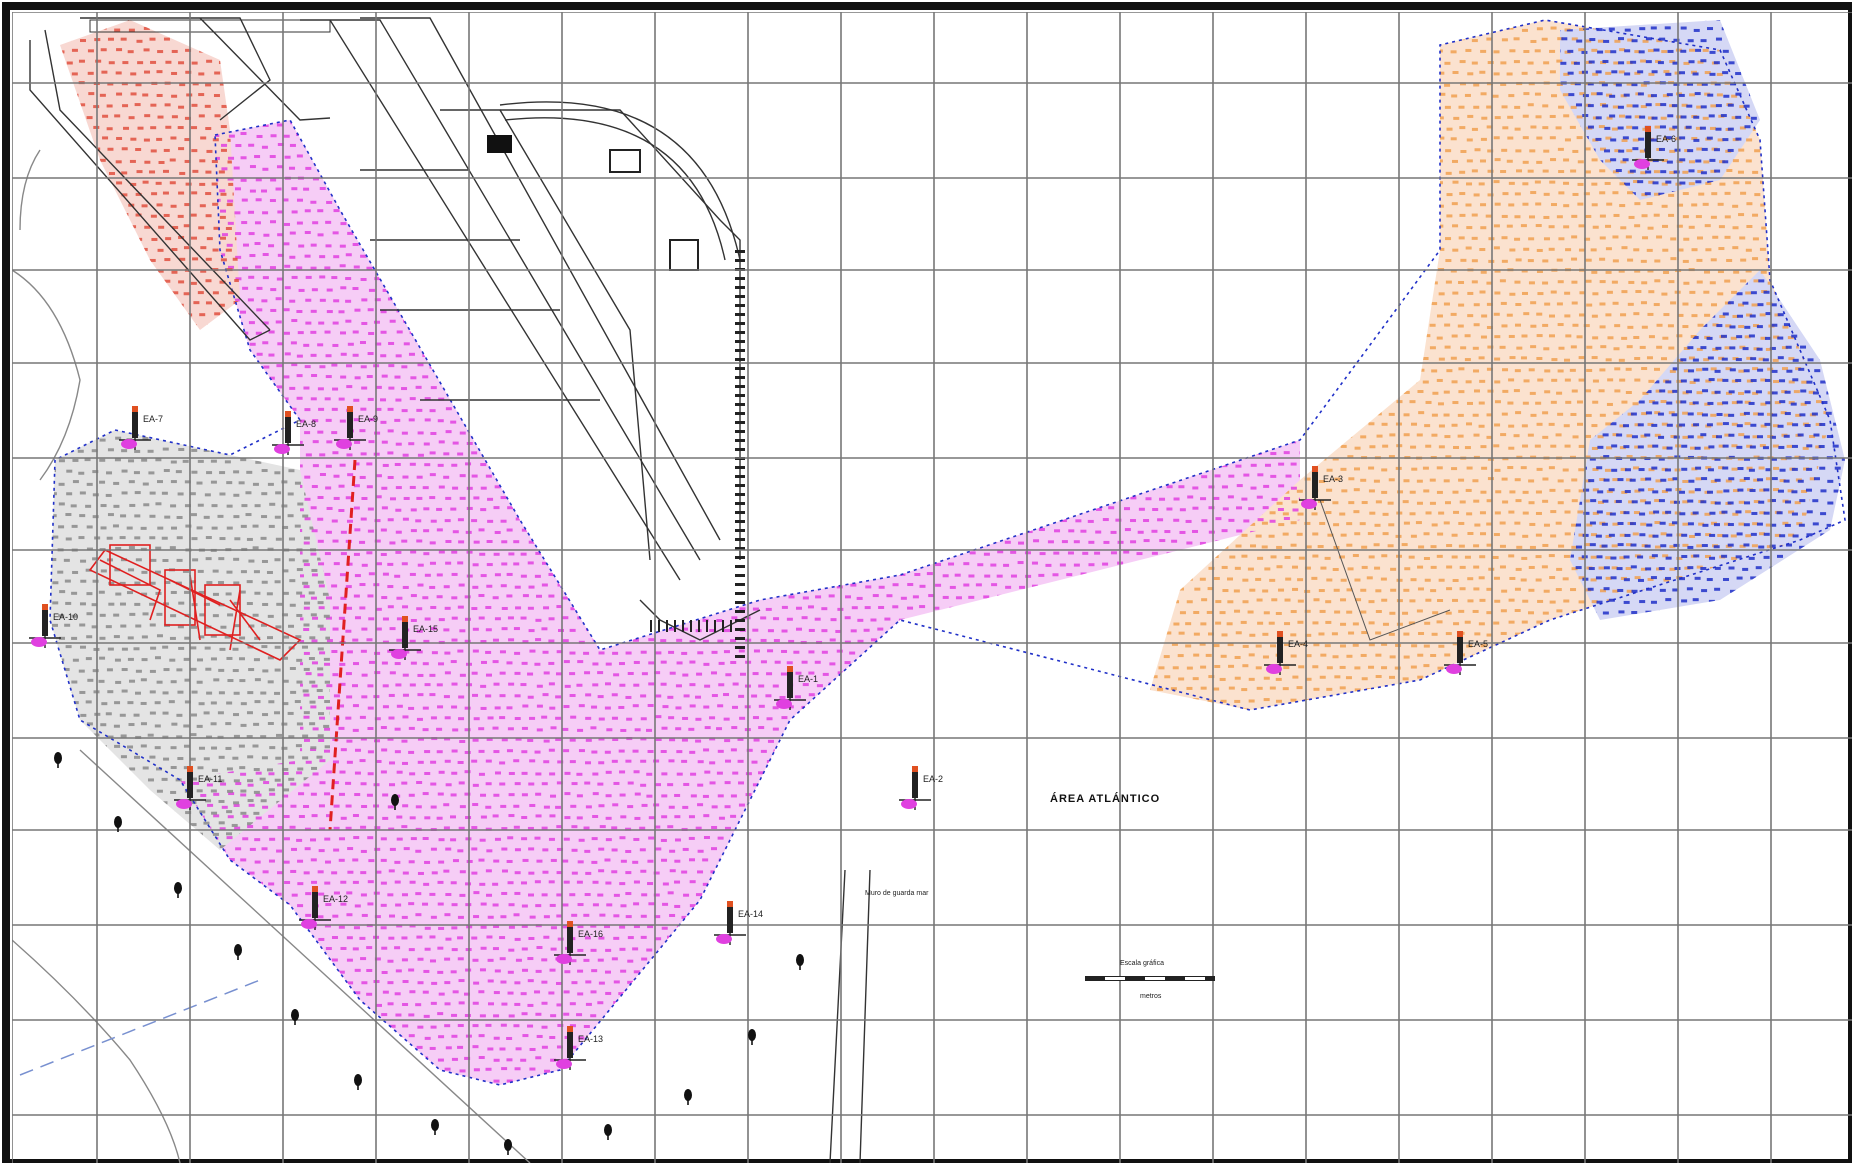 This screenshot has height=1163, width=1852. Describe the element at coordinates (150, 175) in the screenshot. I see `sounding-area-red` at that location.